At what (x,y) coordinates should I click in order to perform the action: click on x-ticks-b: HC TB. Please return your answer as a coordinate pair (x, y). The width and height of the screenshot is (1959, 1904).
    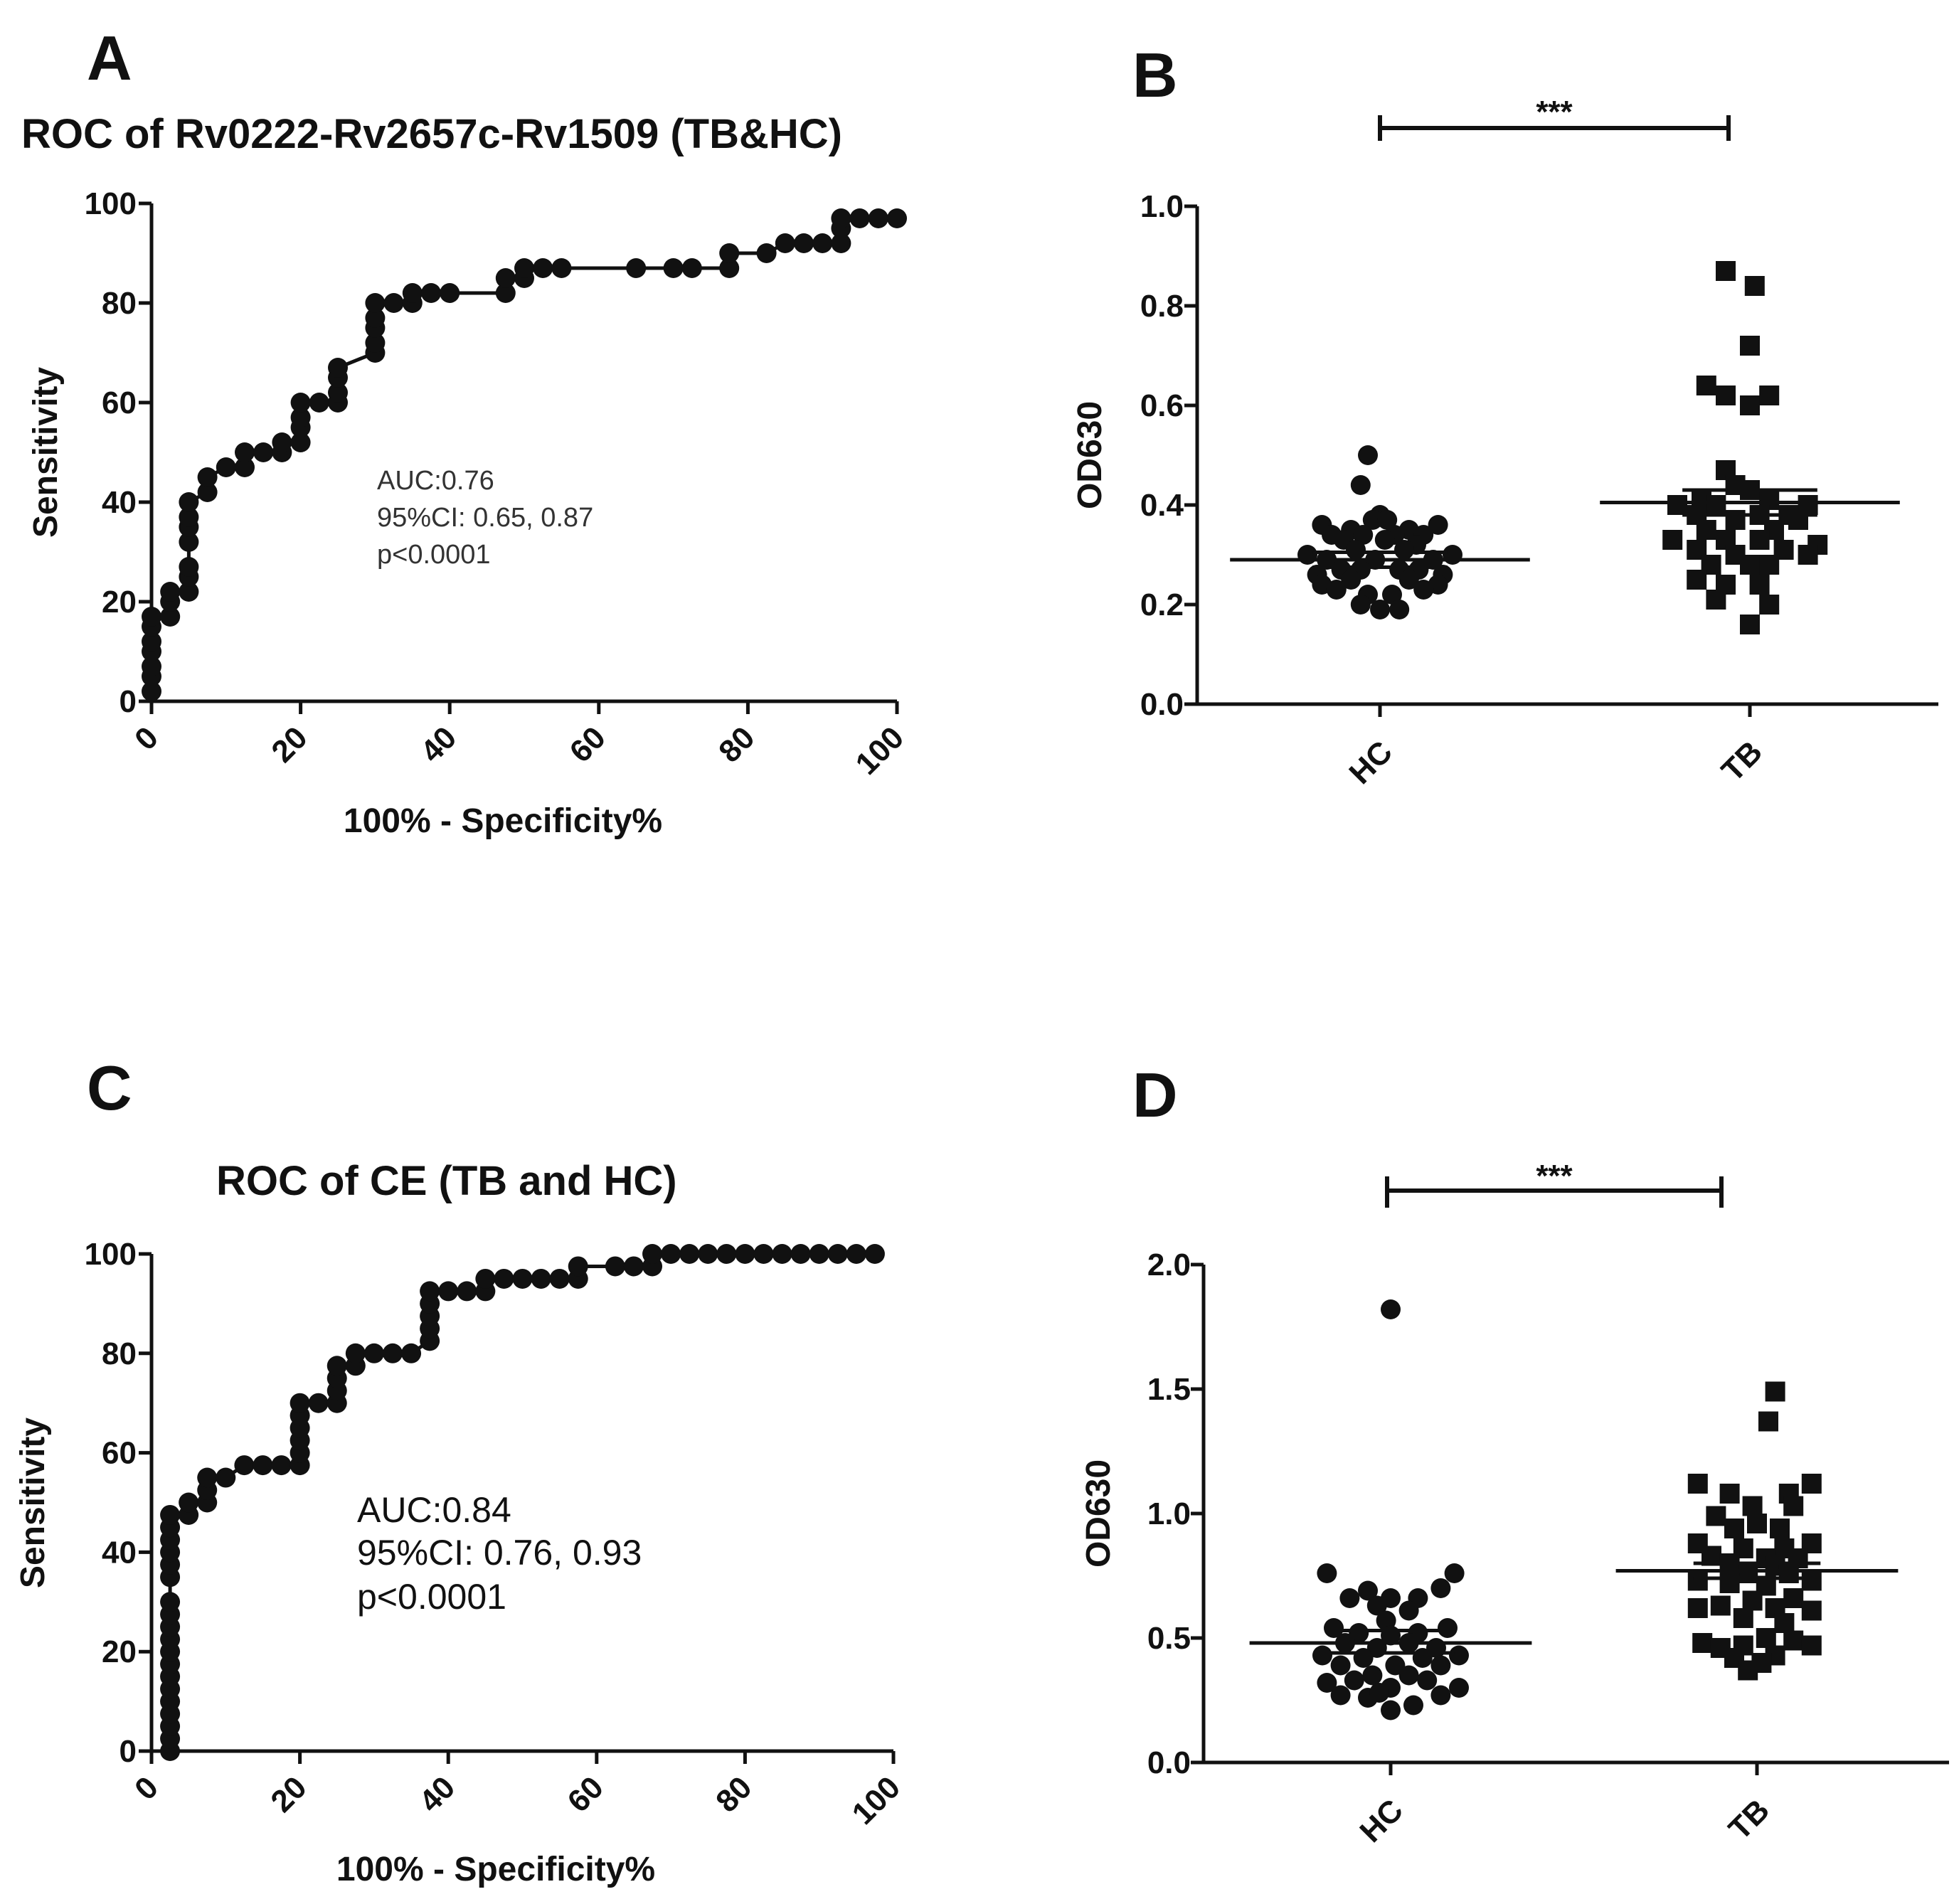
    Looking at the image, I should click on (1555, 747).